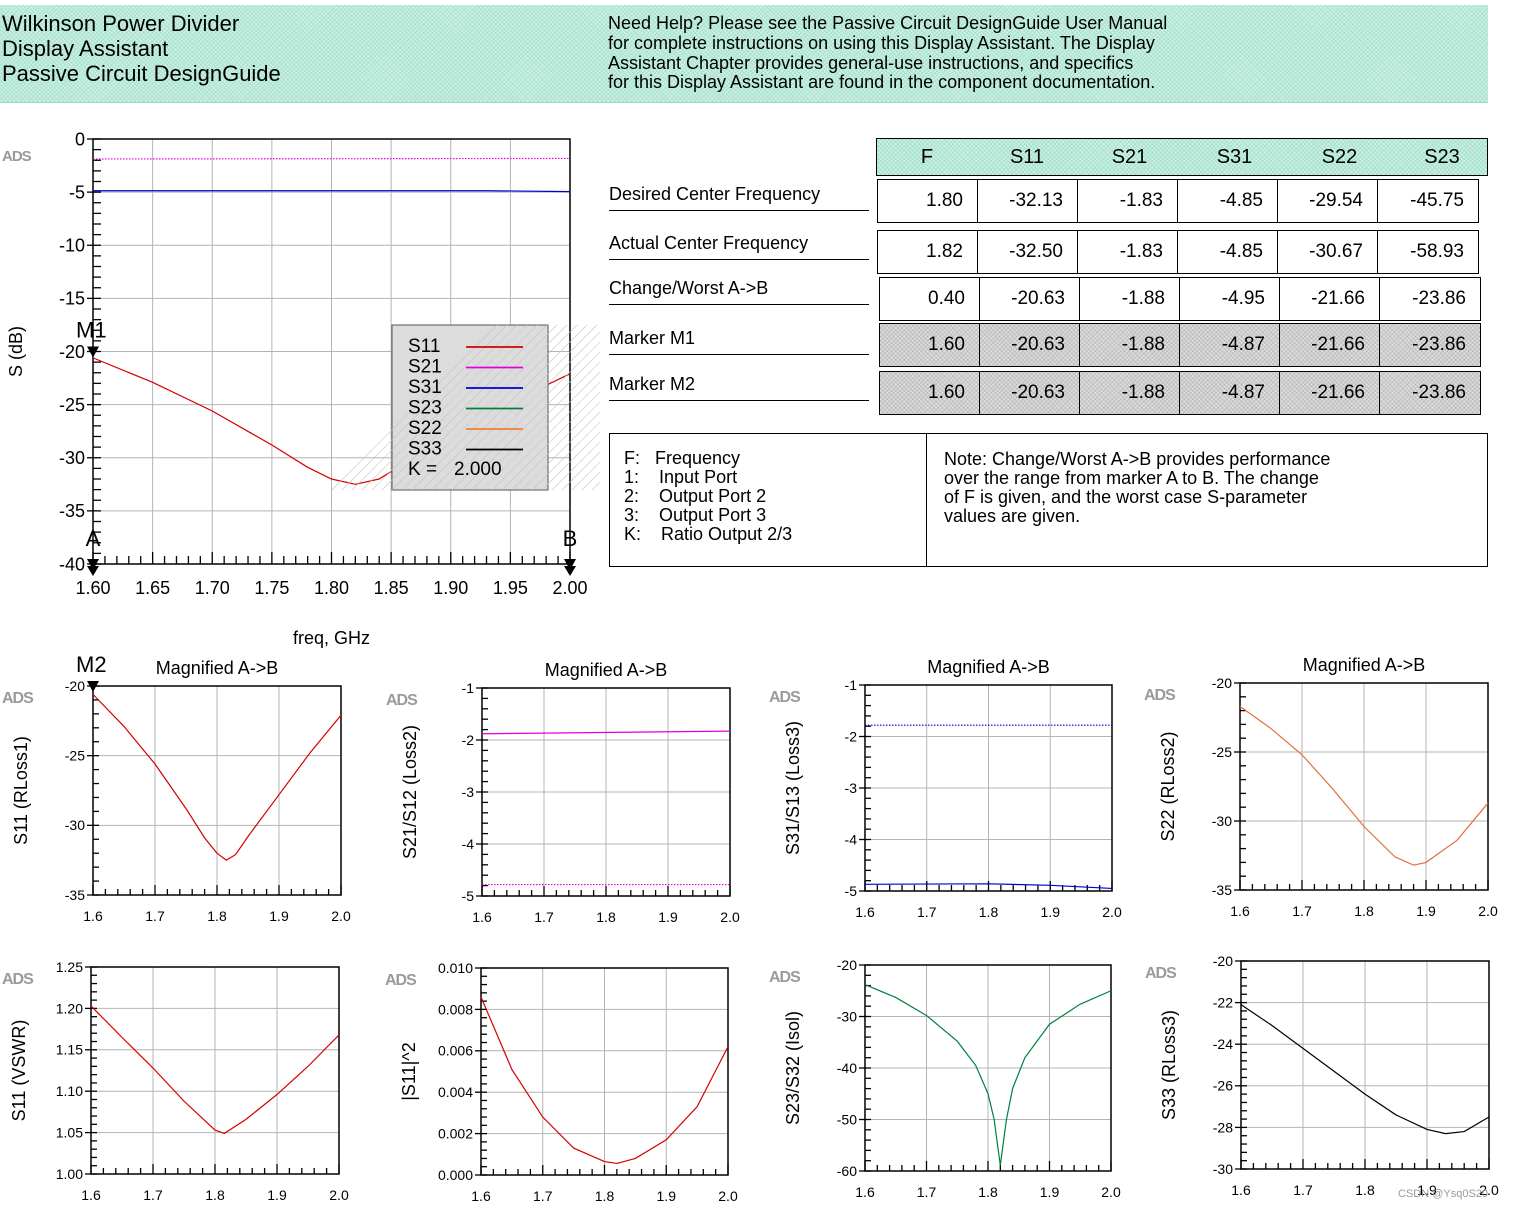 The height and width of the screenshot is (1212, 1513). Describe the element at coordinates (739, 197) in the screenshot. I see `row-label-desired: Desired Center Frequency` at that location.